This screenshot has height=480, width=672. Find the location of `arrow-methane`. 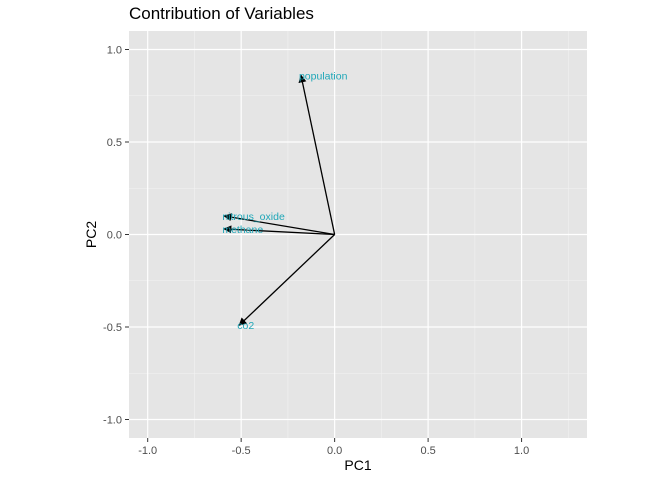

arrow-methane is located at coordinates (279, 230).